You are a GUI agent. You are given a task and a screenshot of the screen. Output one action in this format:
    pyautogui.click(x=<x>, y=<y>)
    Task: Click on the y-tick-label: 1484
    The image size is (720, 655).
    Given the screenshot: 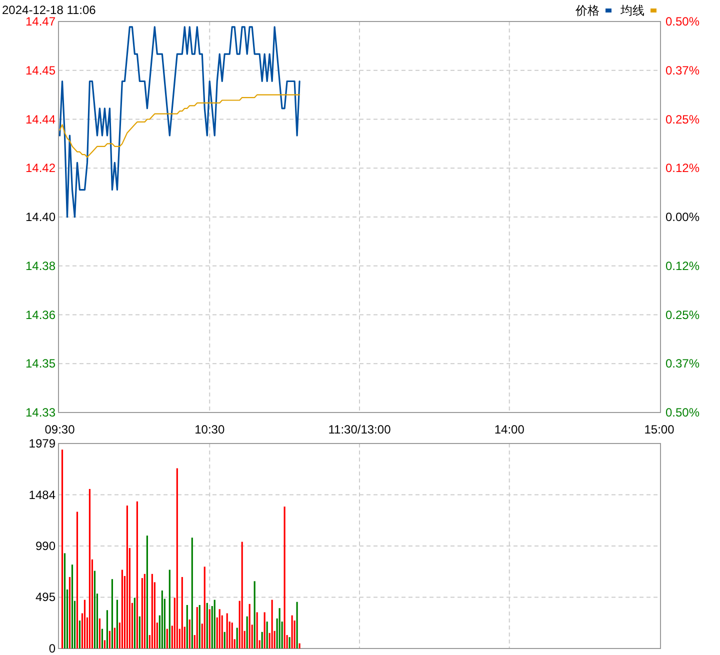 What is the action you would take?
    pyautogui.click(x=42, y=495)
    